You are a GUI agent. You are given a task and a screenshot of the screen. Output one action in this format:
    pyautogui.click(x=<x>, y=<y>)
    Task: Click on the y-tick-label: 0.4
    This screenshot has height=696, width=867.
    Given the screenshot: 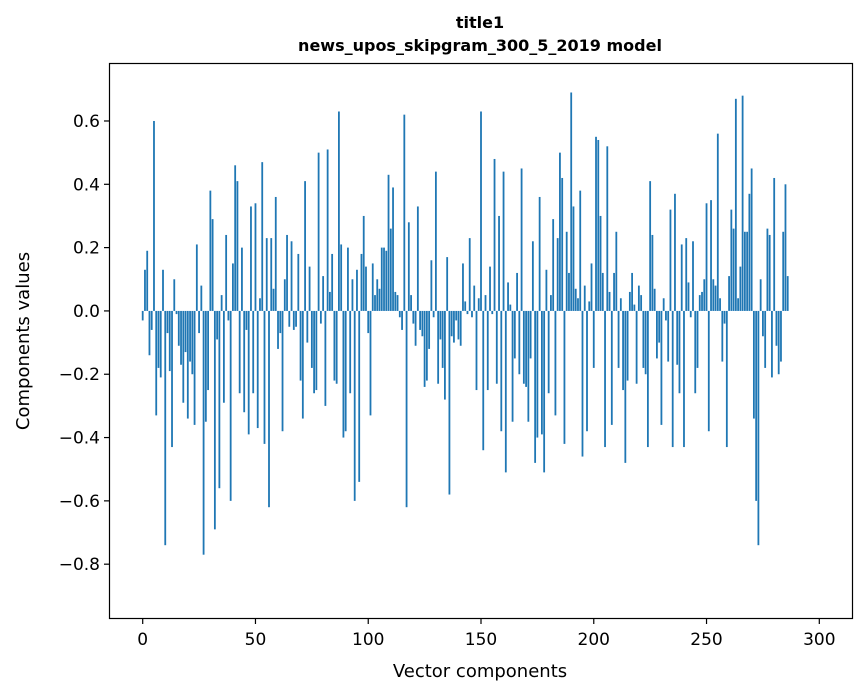 What is the action you would take?
    pyautogui.click(x=86, y=185)
    